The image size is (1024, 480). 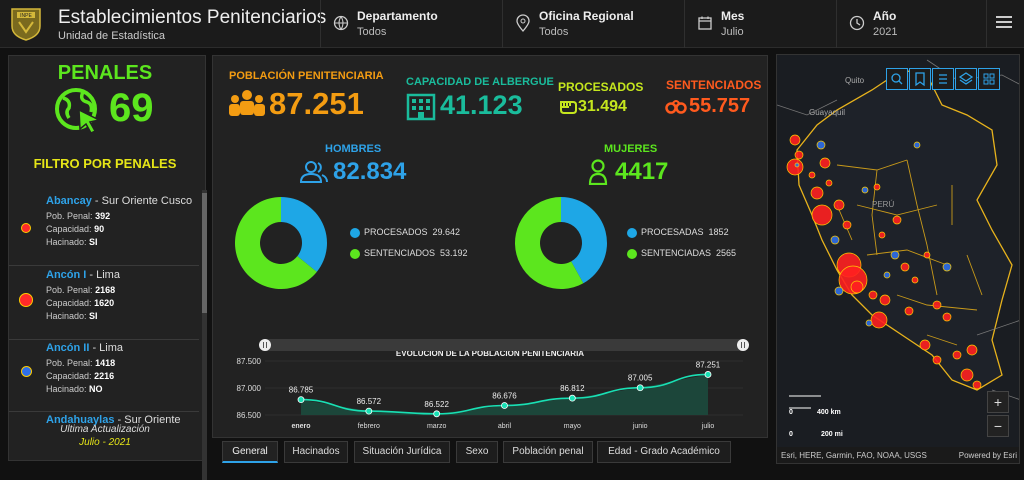 What do you see at coordinates (372, 32) in the screenshot?
I see `filter-value: Todos` at bounding box center [372, 32].